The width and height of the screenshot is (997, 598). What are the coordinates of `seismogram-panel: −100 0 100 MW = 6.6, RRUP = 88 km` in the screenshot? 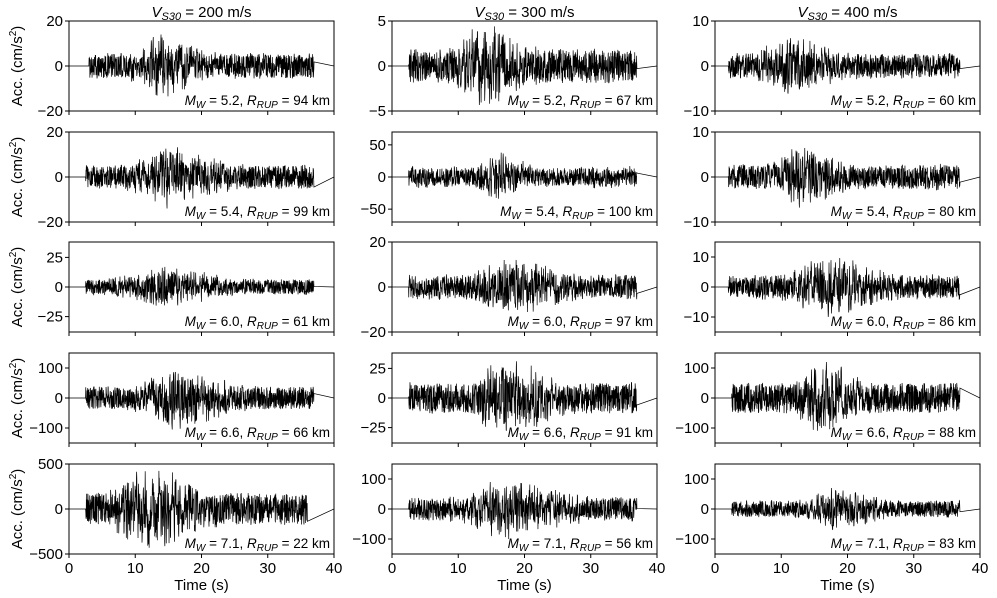 It's located at (828, 399).